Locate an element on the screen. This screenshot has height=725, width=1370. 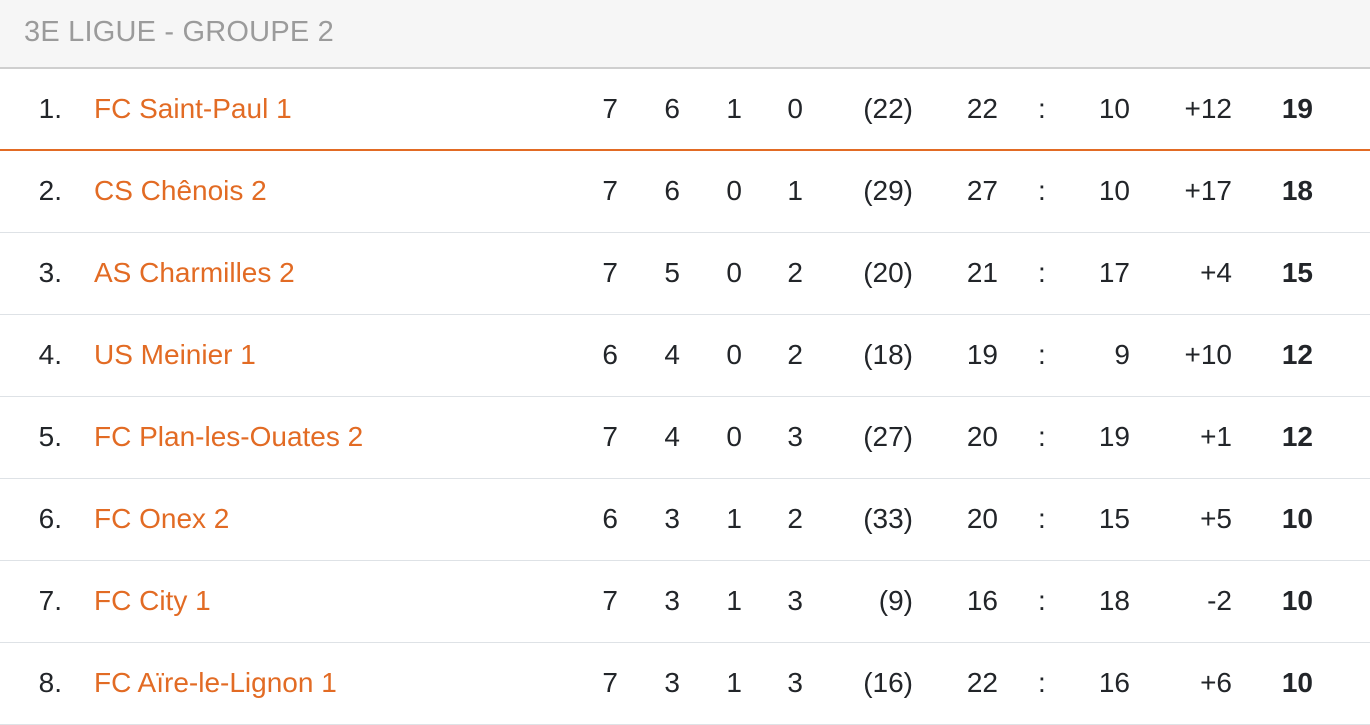
team-link: CS Chênois 2 is located at coordinates (180, 190).